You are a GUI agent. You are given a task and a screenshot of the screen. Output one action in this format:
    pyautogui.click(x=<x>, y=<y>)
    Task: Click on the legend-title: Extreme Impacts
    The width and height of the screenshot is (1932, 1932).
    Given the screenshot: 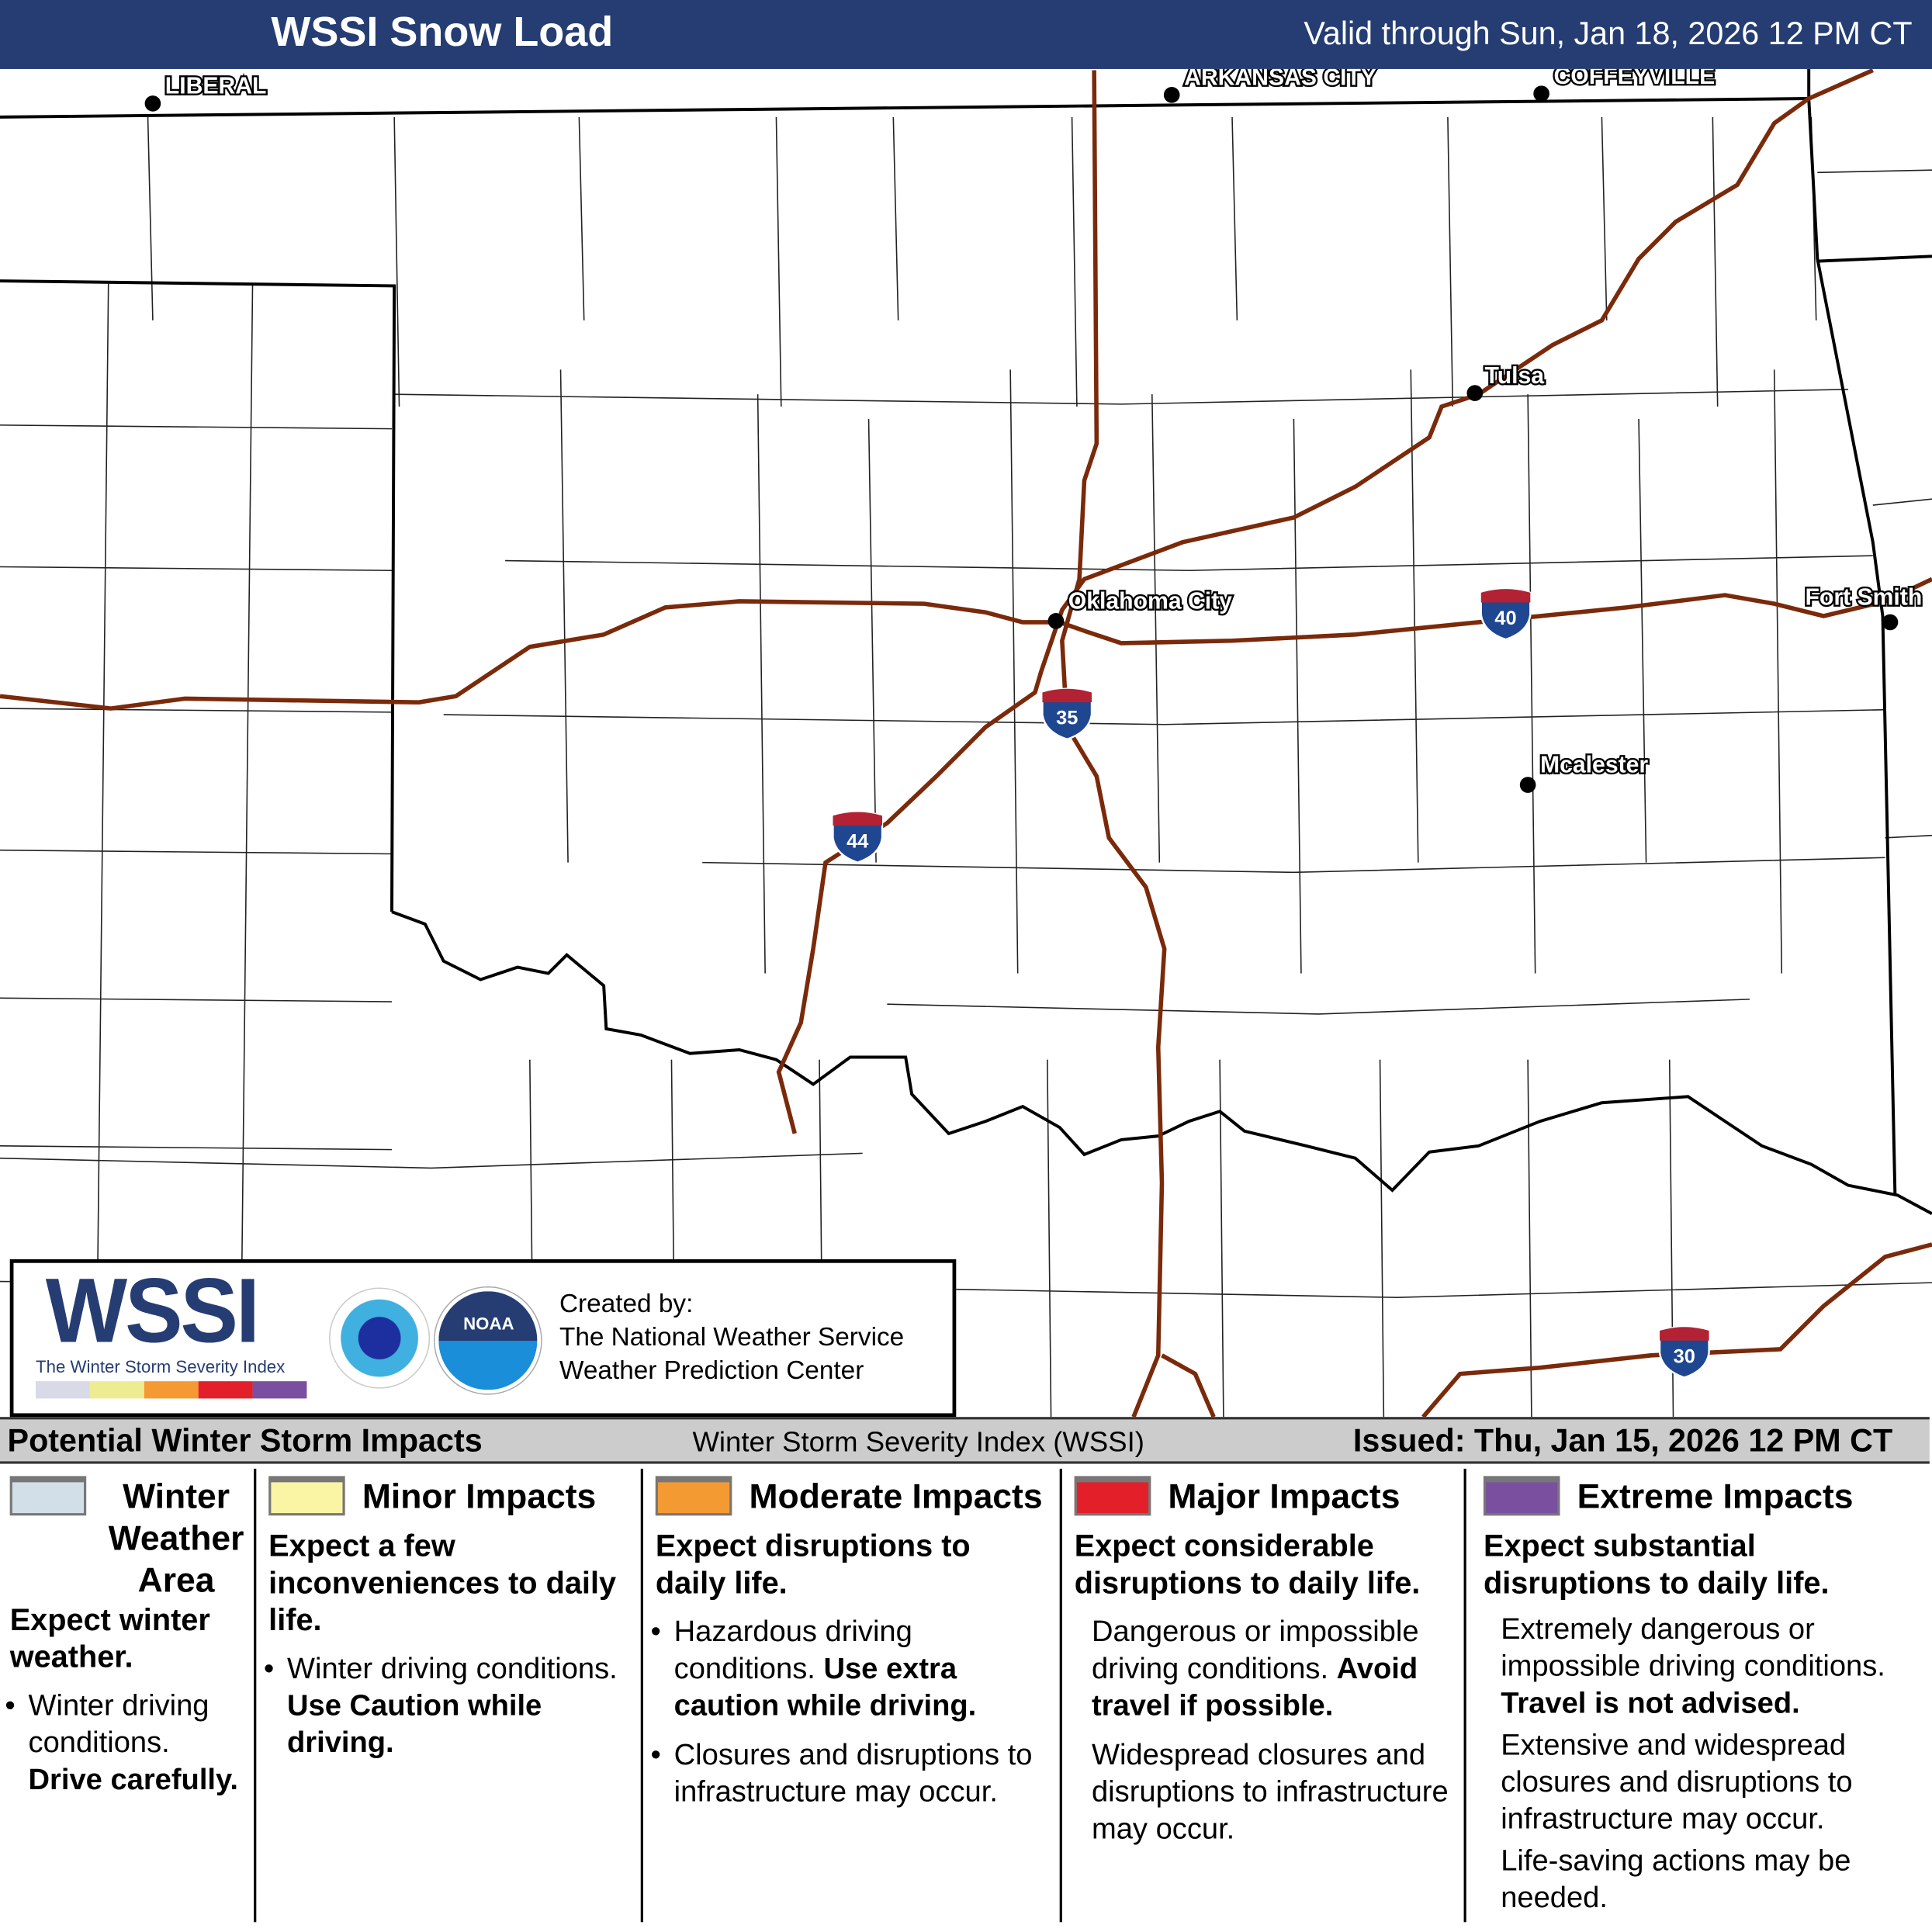 What is the action you would take?
    pyautogui.click(x=1716, y=1496)
    